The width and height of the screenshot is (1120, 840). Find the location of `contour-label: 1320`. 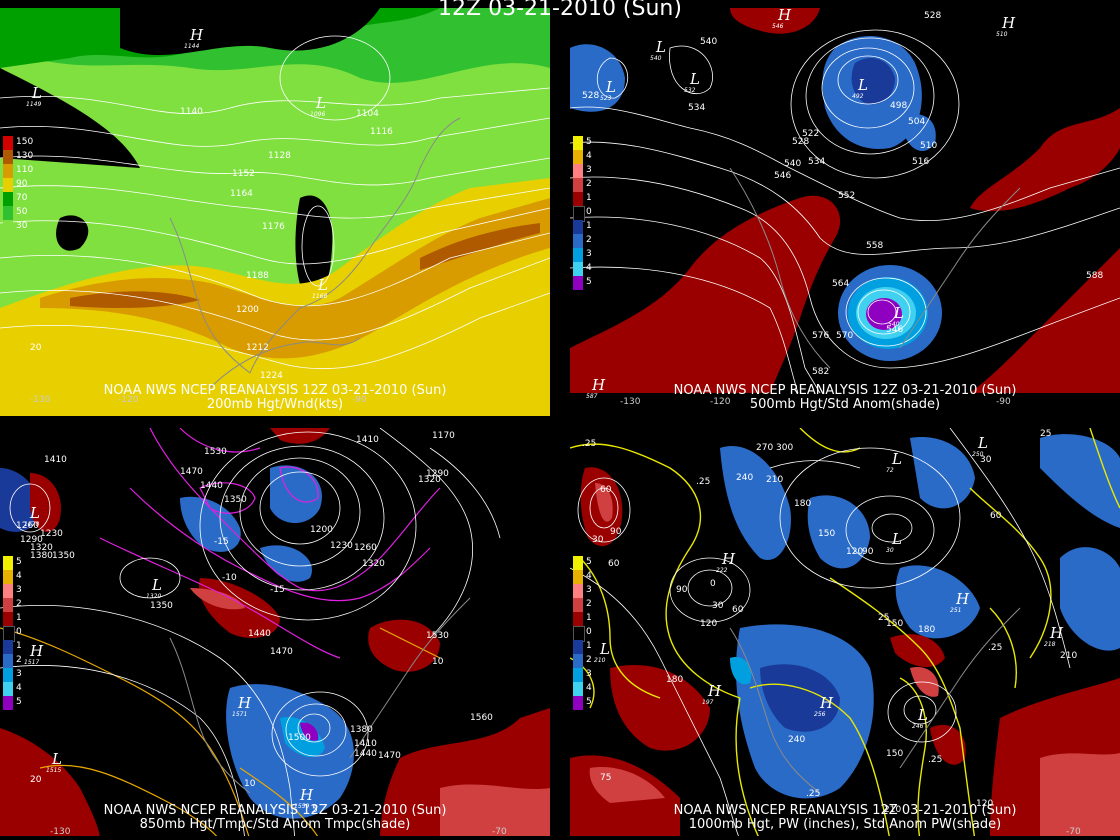

contour-label: 1320 is located at coordinates (429, 480).